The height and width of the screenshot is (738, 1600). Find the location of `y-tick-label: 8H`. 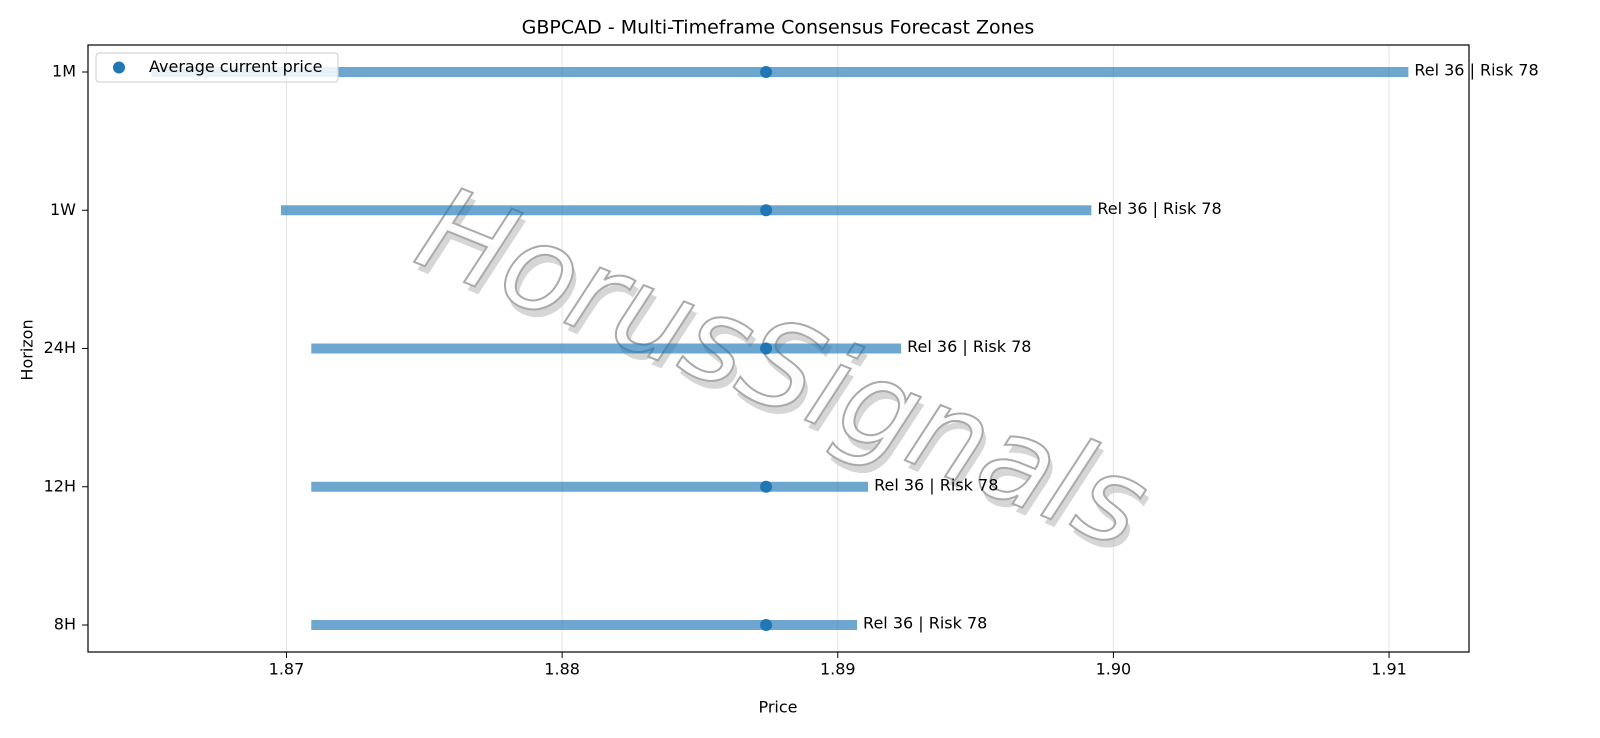

y-tick-label: 8H is located at coordinates (65, 624).